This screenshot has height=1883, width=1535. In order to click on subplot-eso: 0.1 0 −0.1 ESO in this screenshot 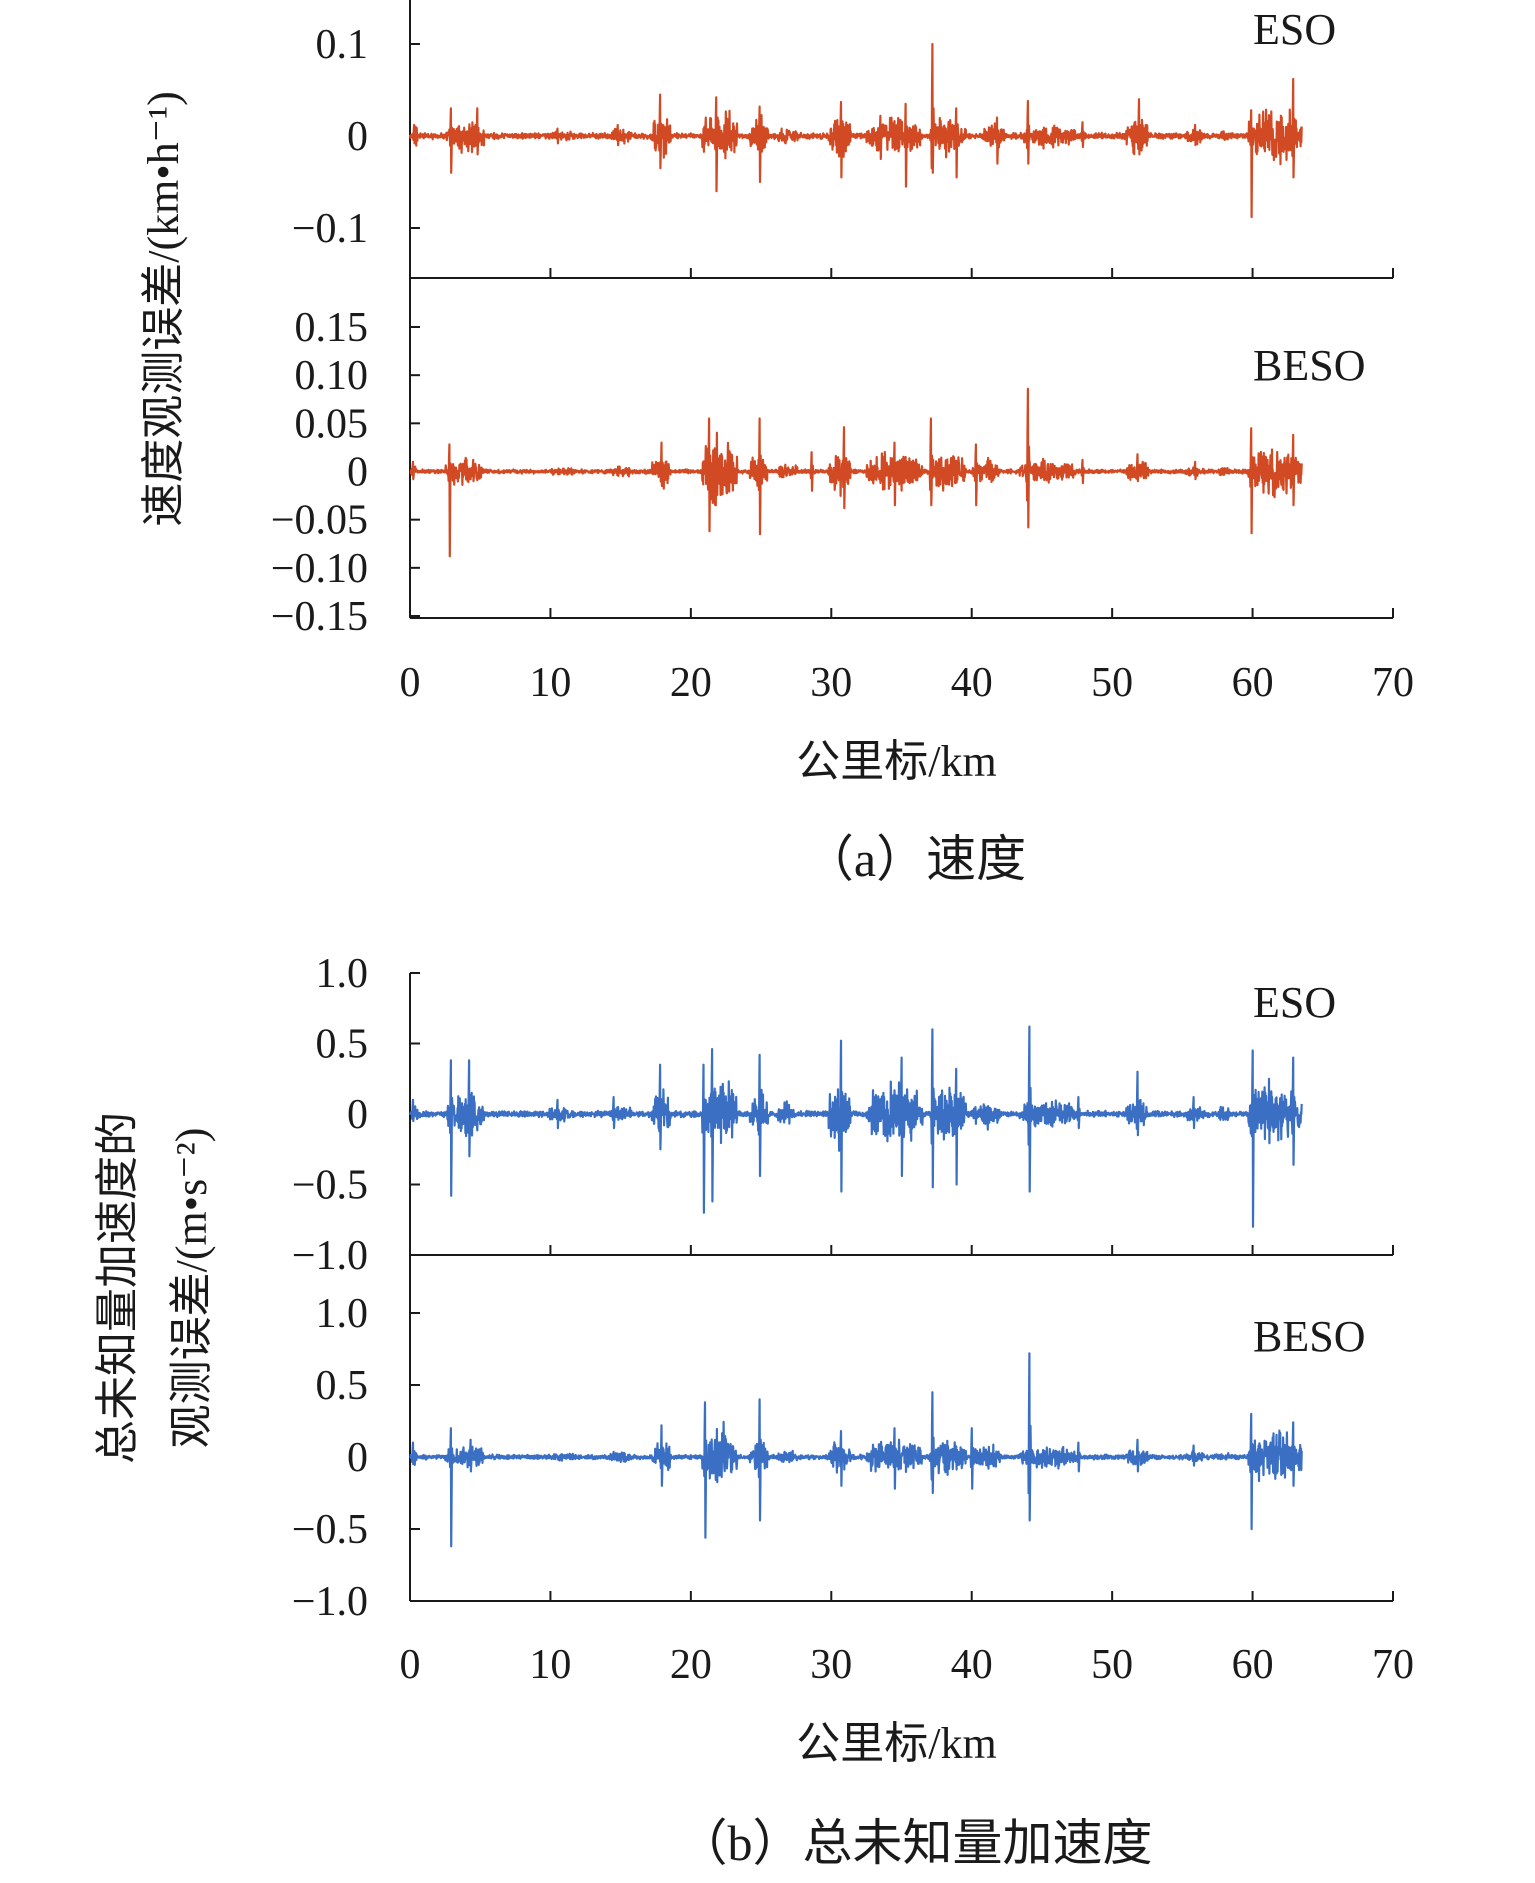, I will do `click(843, 139)`.